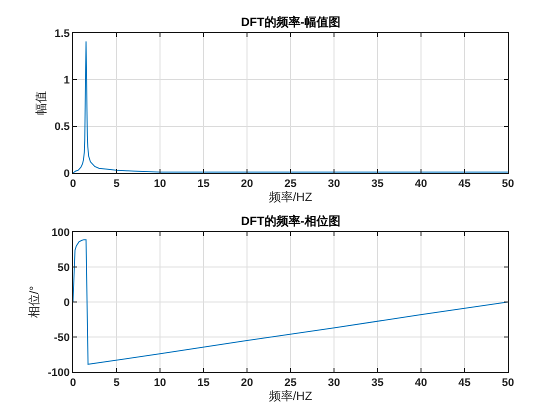  What do you see at coordinates (290, 22) in the screenshot?
I see `chart-title: DFT的频率-幅值图` at bounding box center [290, 22].